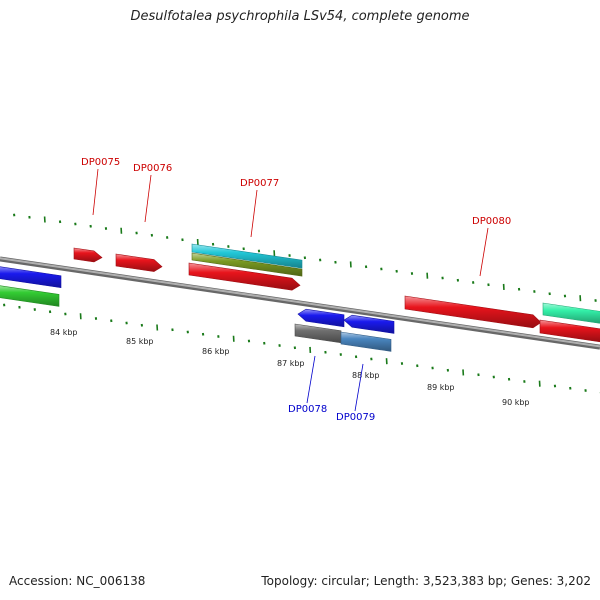 This screenshot has width=600, height=600. I want to click on upper-tick-track, so click(305, 257).